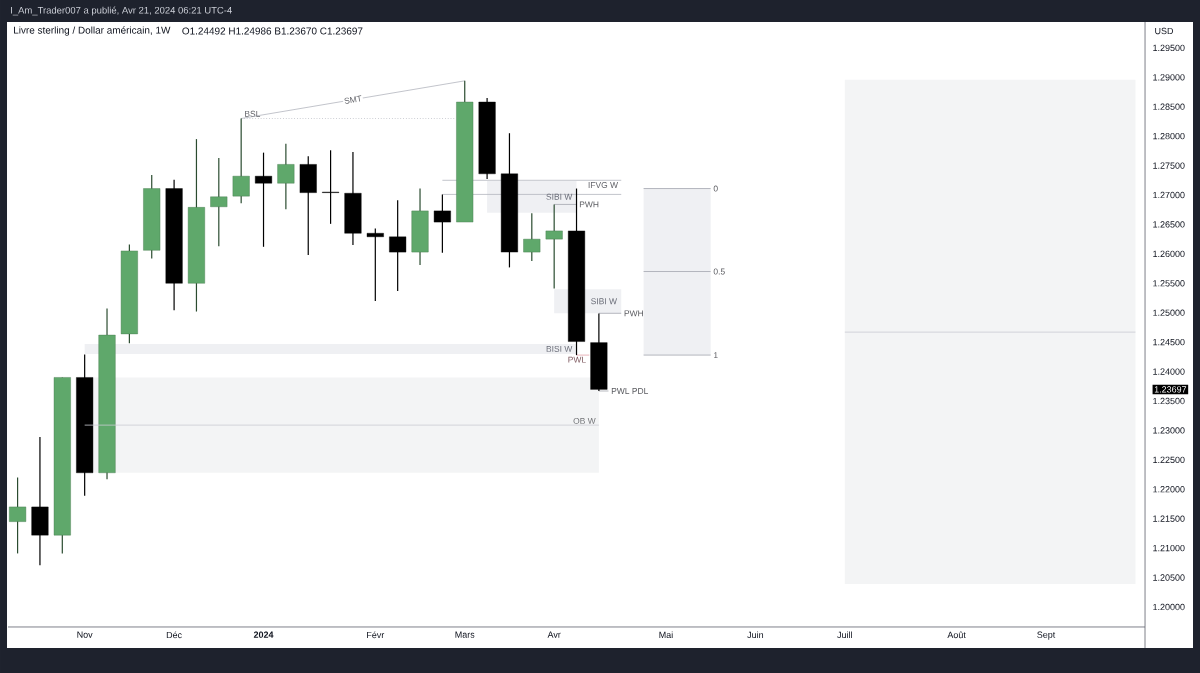 This screenshot has height=673, width=1200. Describe the element at coordinates (92, 31) in the screenshot. I see `chart-title: Livre sterling / Dollar américain, 1W` at that location.